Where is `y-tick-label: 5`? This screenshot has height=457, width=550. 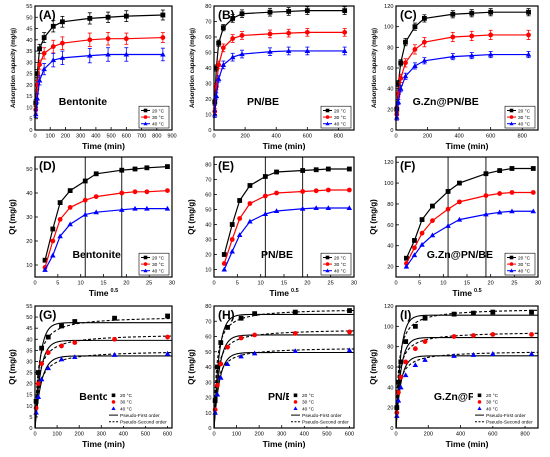 y-tick-label: 5 is located at coordinates (30, 120).